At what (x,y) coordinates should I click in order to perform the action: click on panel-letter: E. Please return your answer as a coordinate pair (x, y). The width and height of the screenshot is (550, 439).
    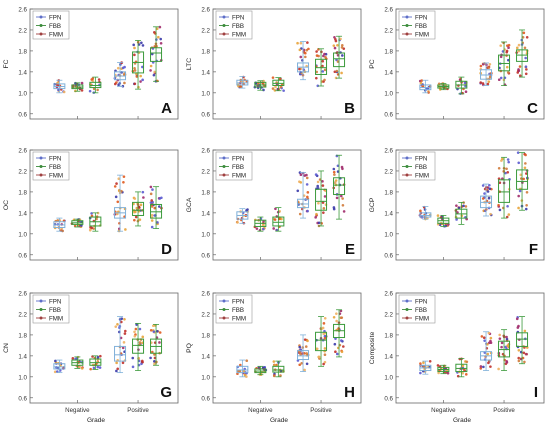
    Looking at the image, I should click on (350, 249).